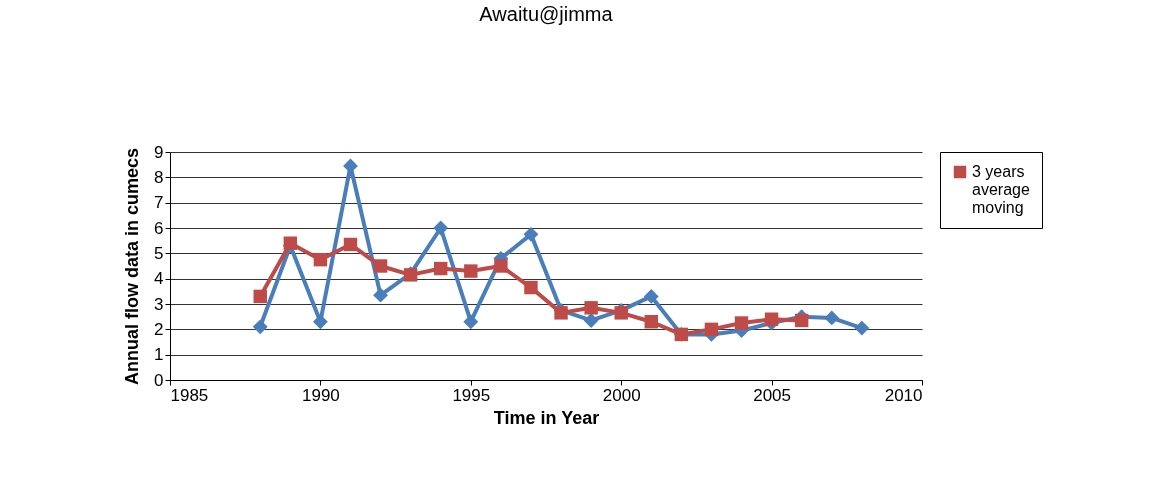 The width and height of the screenshot is (1171, 489). What do you see at coordinates (159, 304) in the screenshot?
I see `y-tick-label: 3` at bounding box center [159, 304].